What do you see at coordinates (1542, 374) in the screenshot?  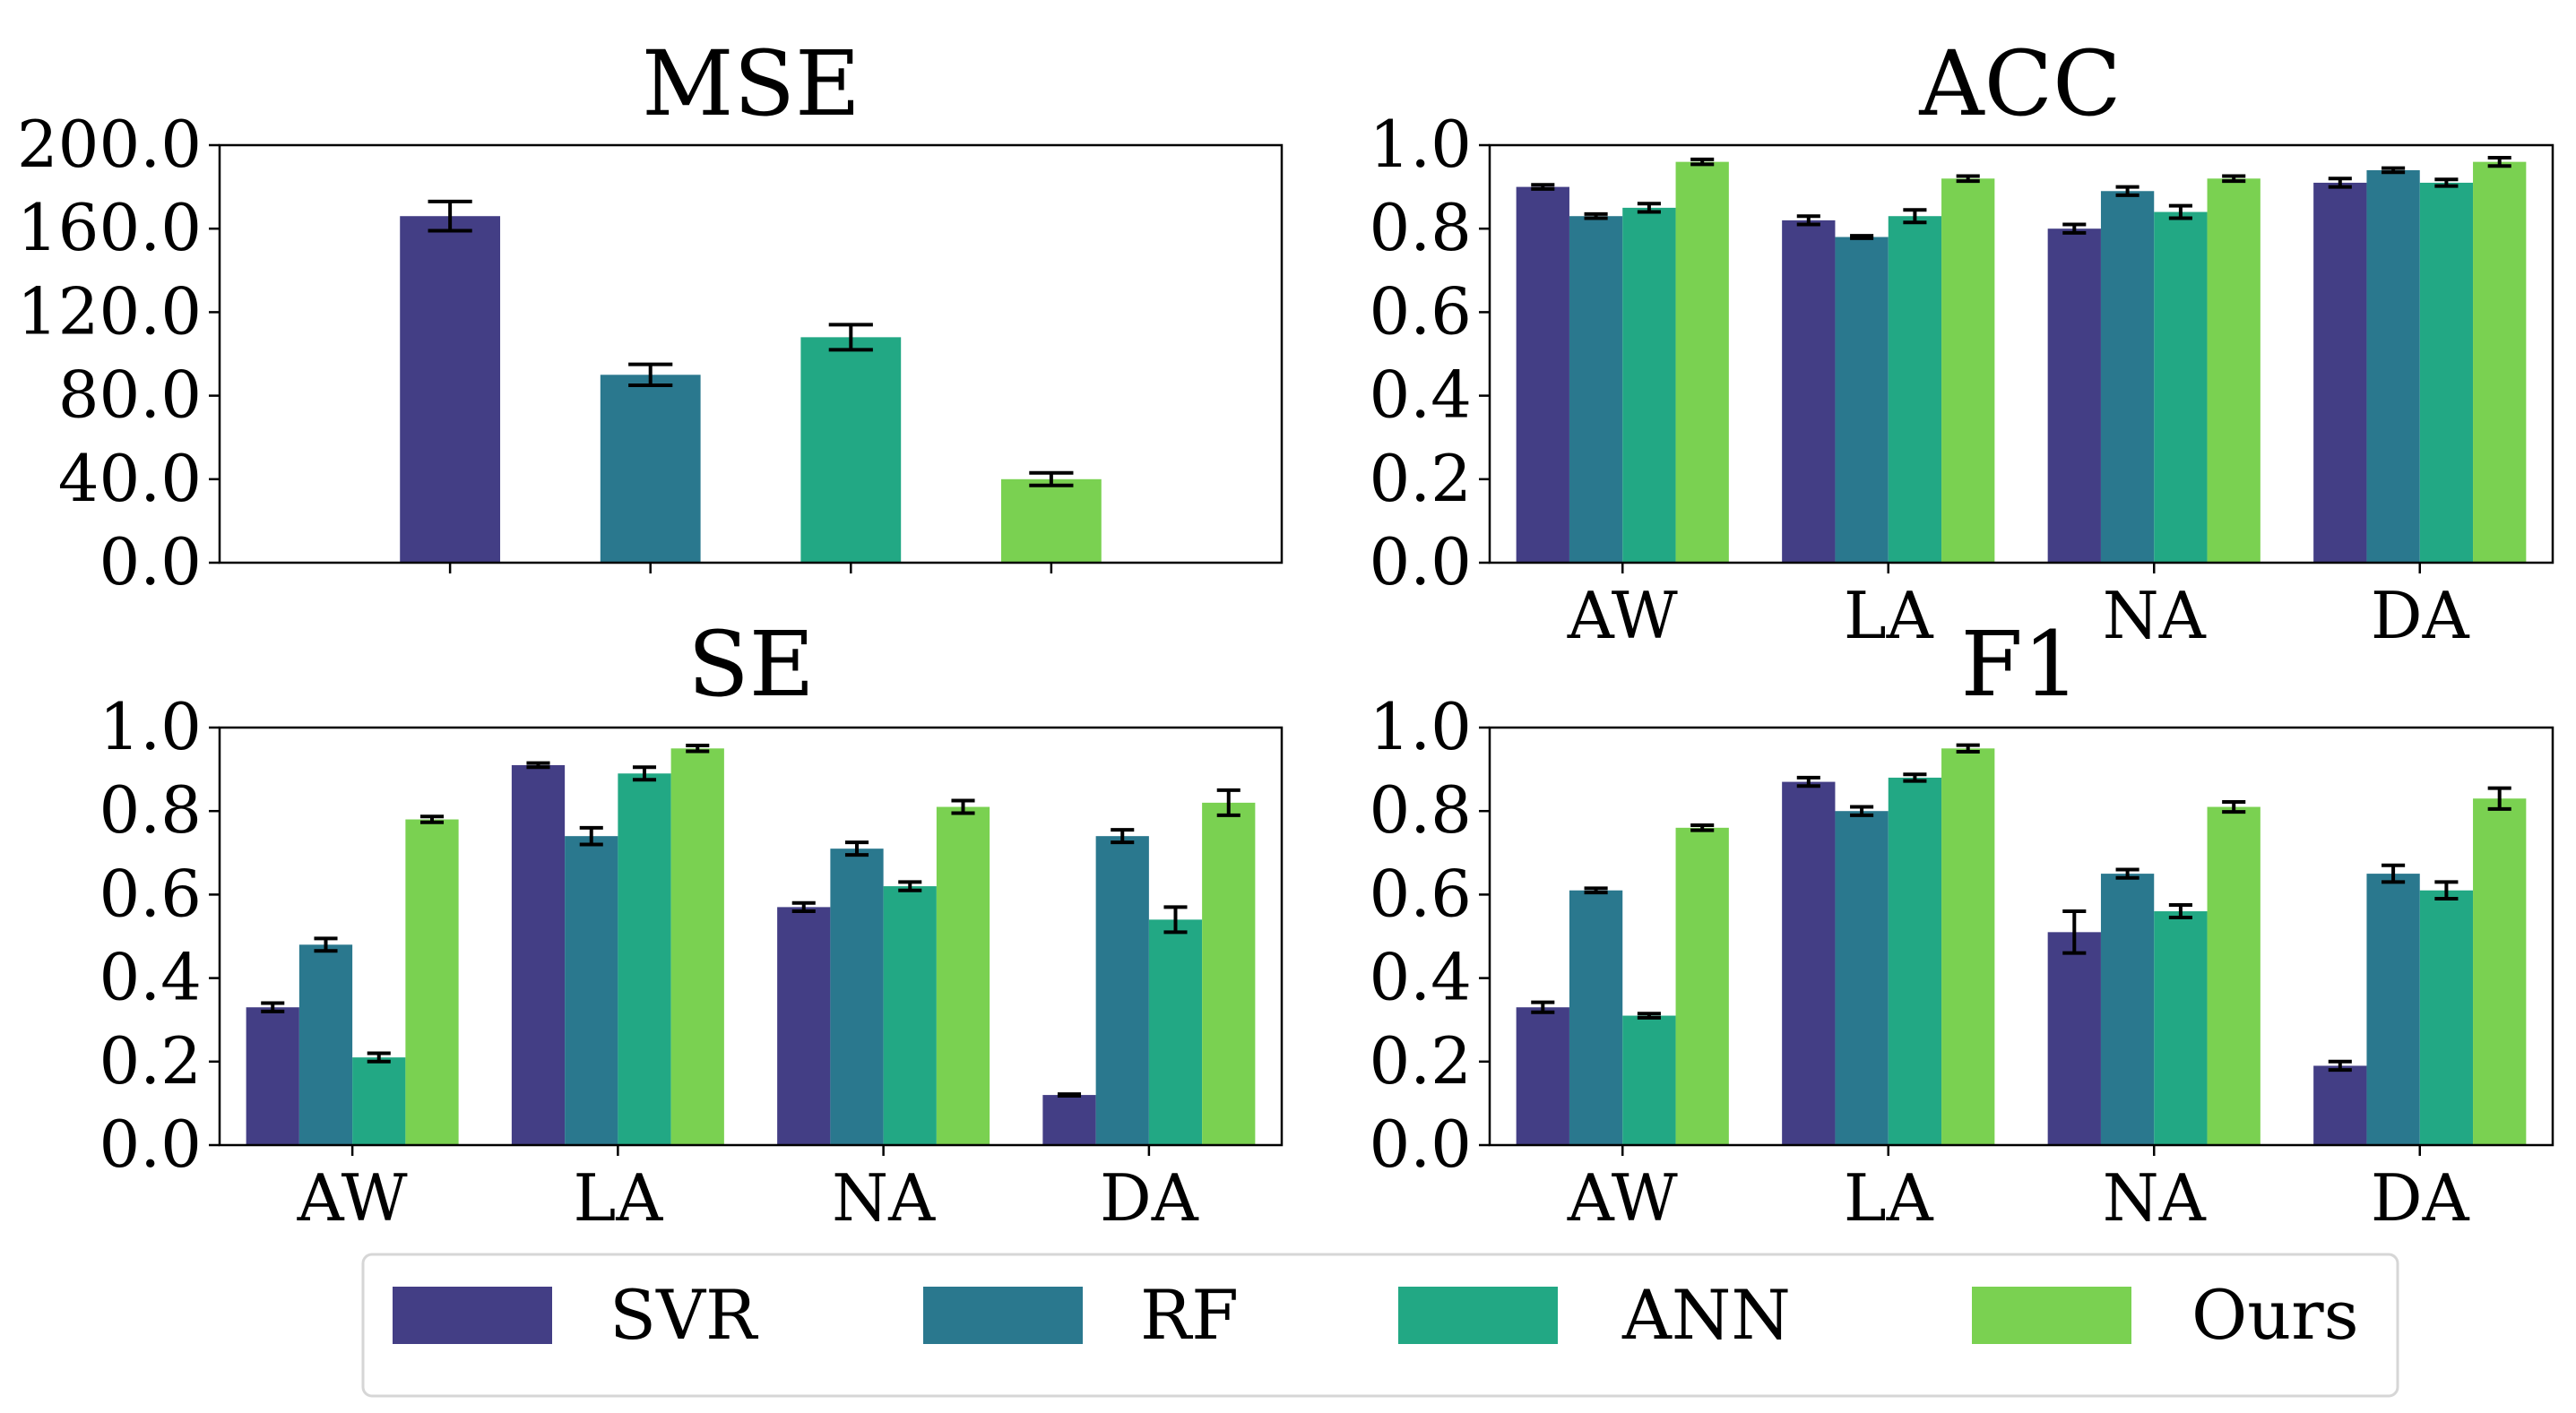 I see `bar-acc-svr-aw` at bounding box center [1542, 374].